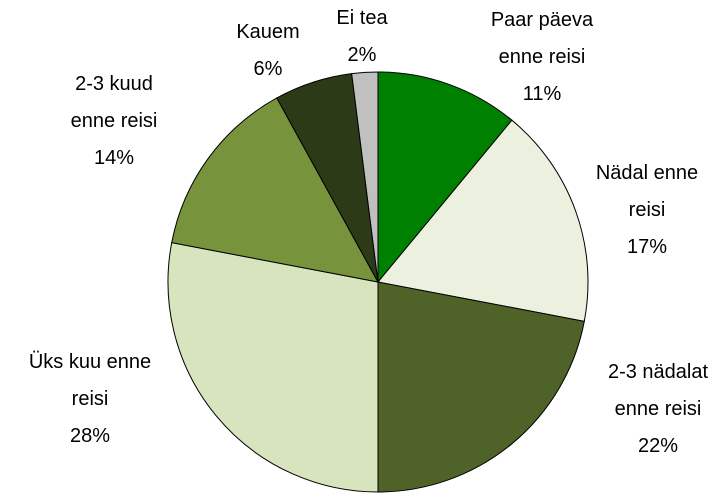 The width and height of the screenshot is (728, 499). Describe the element at coordinates (362, 37) in the screenshot. I see `slice-label: Ei tea 2%` at that location.